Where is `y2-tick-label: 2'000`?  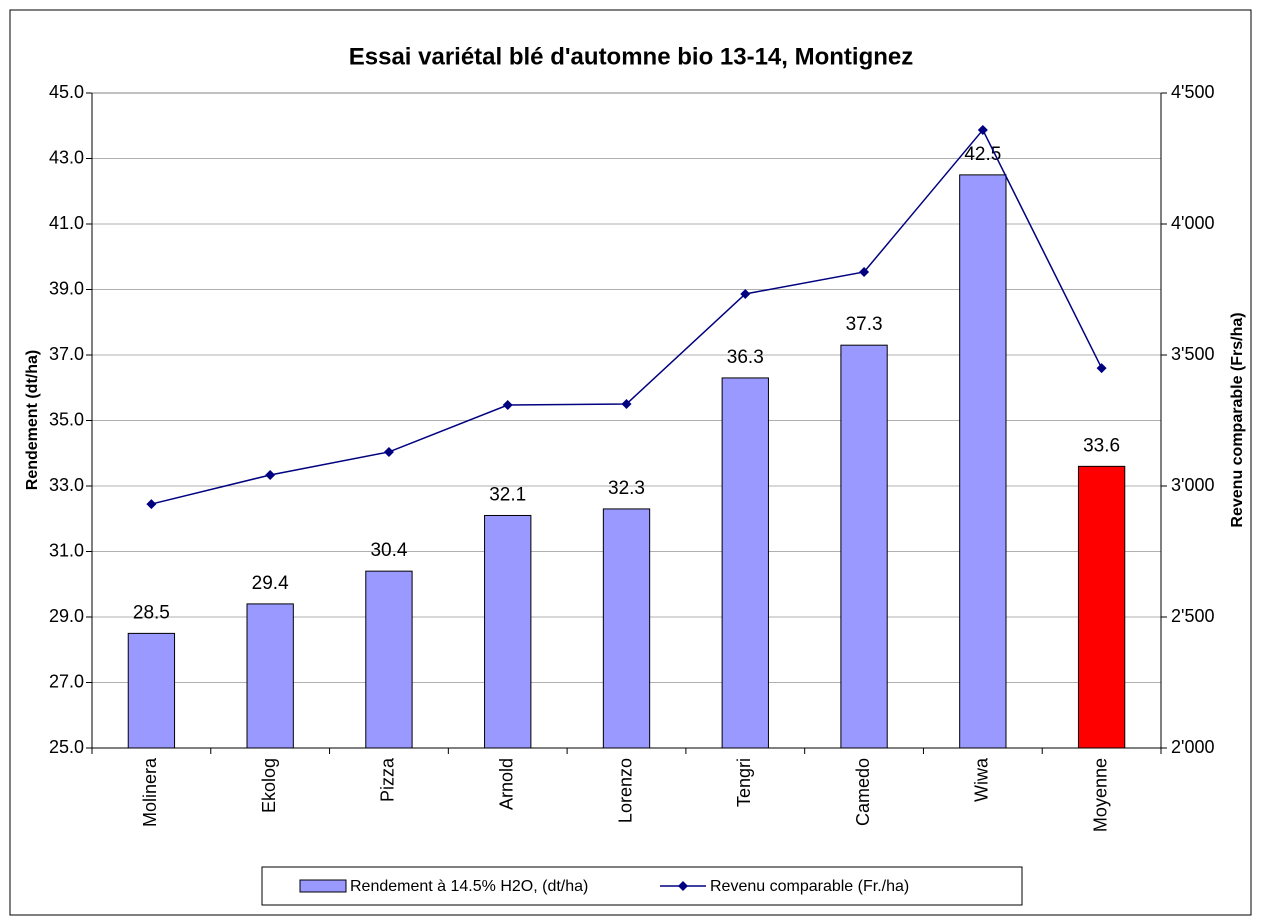
y2-tick-label: 2'000 is located at coordinates (1192, 747).